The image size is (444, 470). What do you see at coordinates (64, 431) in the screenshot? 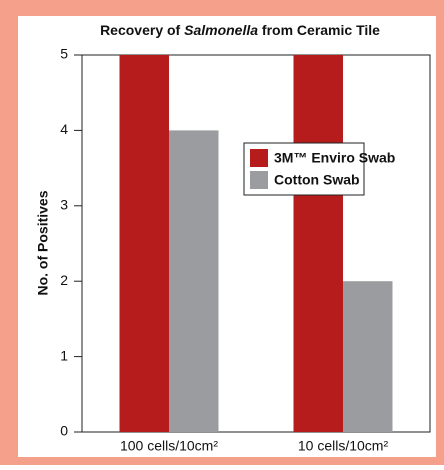
I see `y-tick-label: 0` at bounding box center [64, 431].